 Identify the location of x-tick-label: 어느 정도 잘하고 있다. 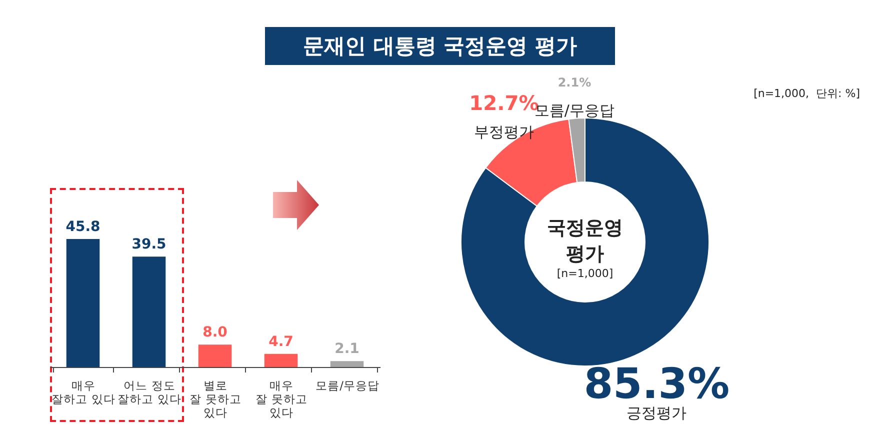
(150, 392).